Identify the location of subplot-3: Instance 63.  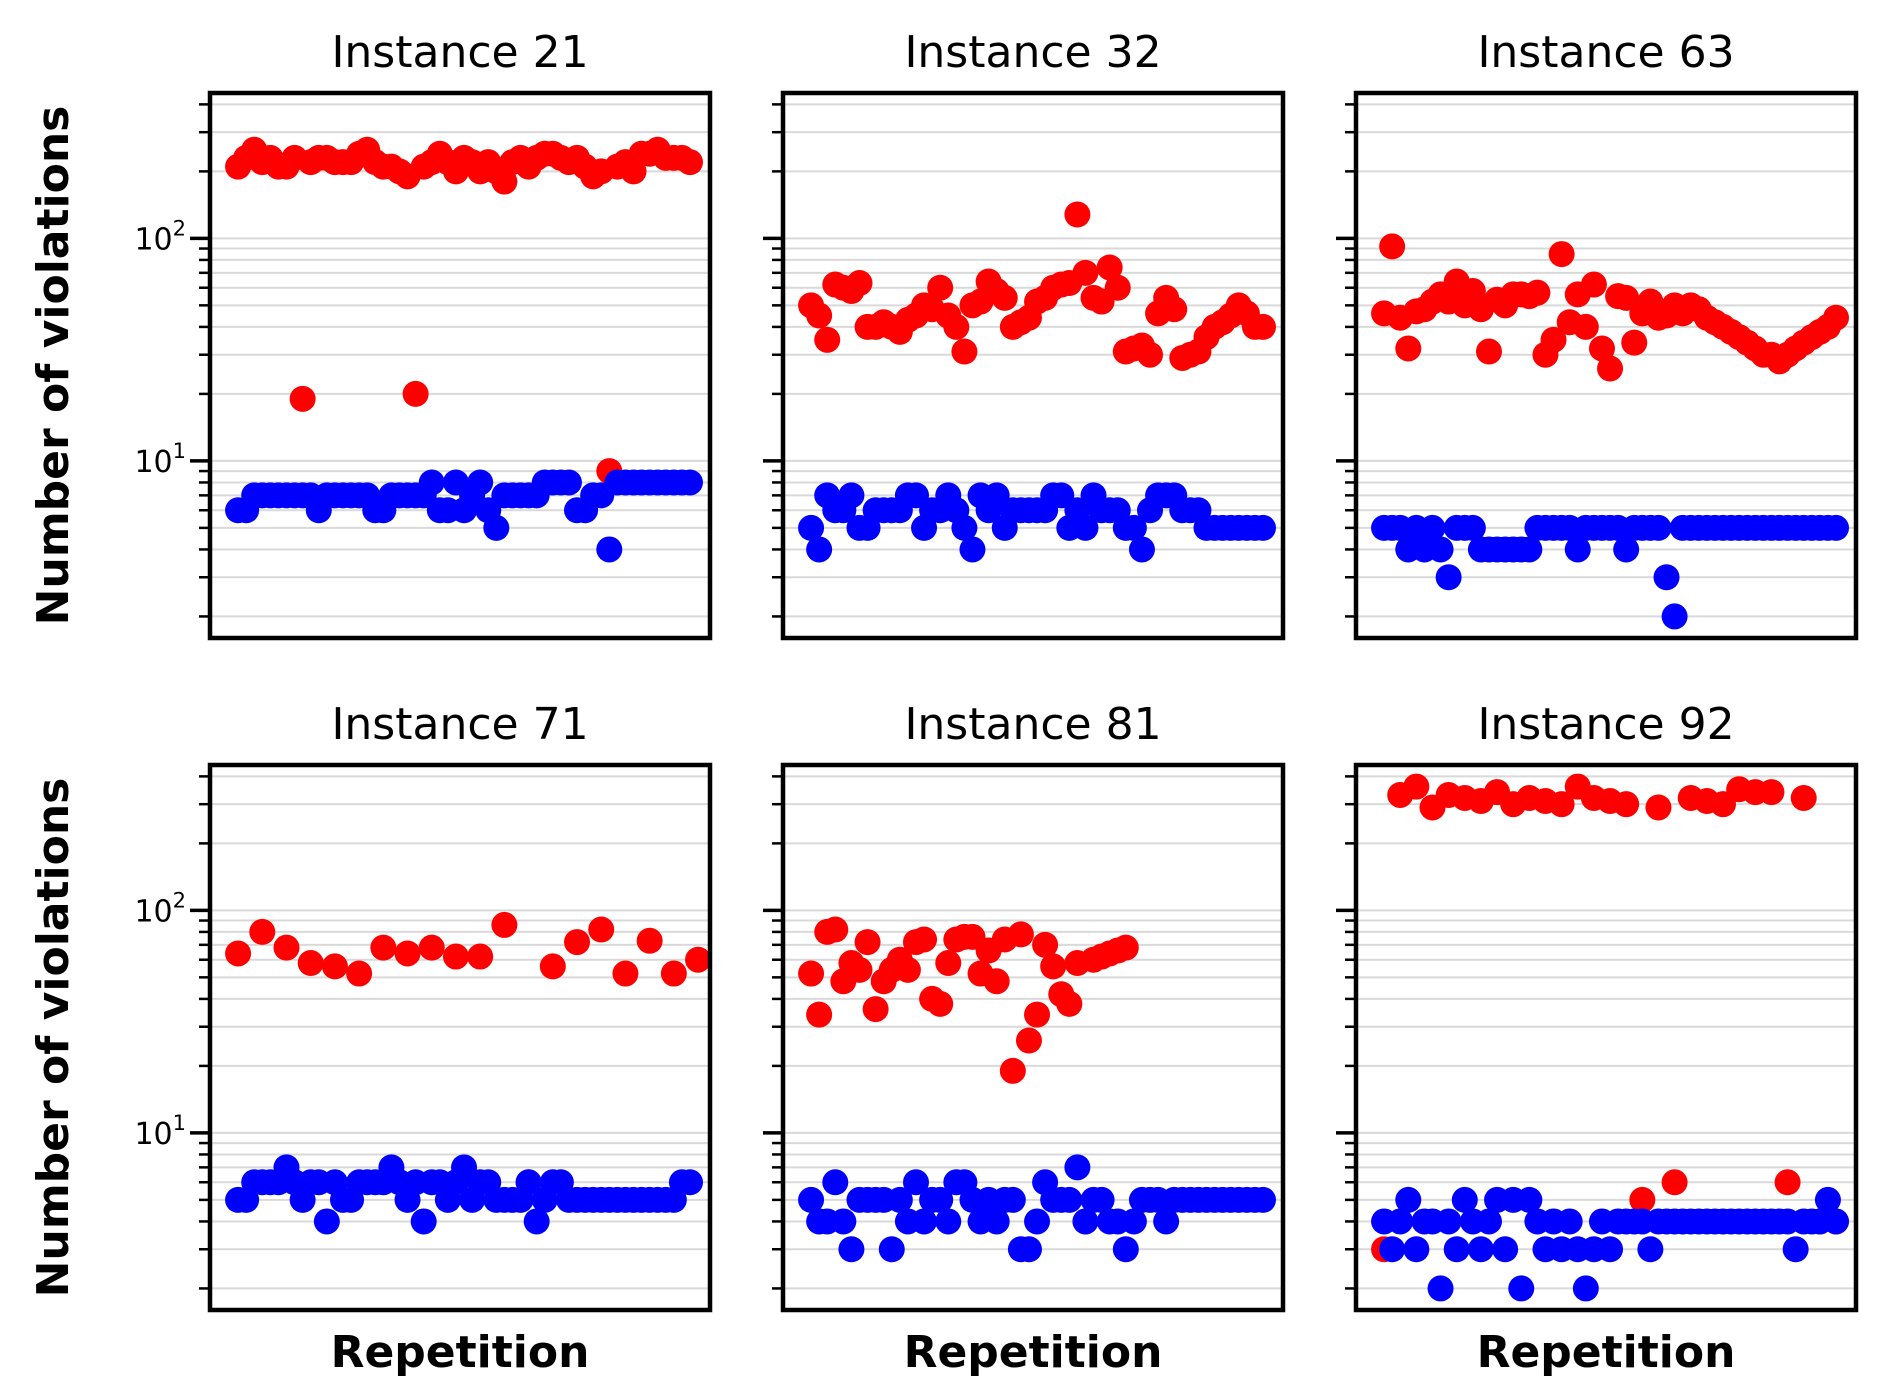
(1597, 334).